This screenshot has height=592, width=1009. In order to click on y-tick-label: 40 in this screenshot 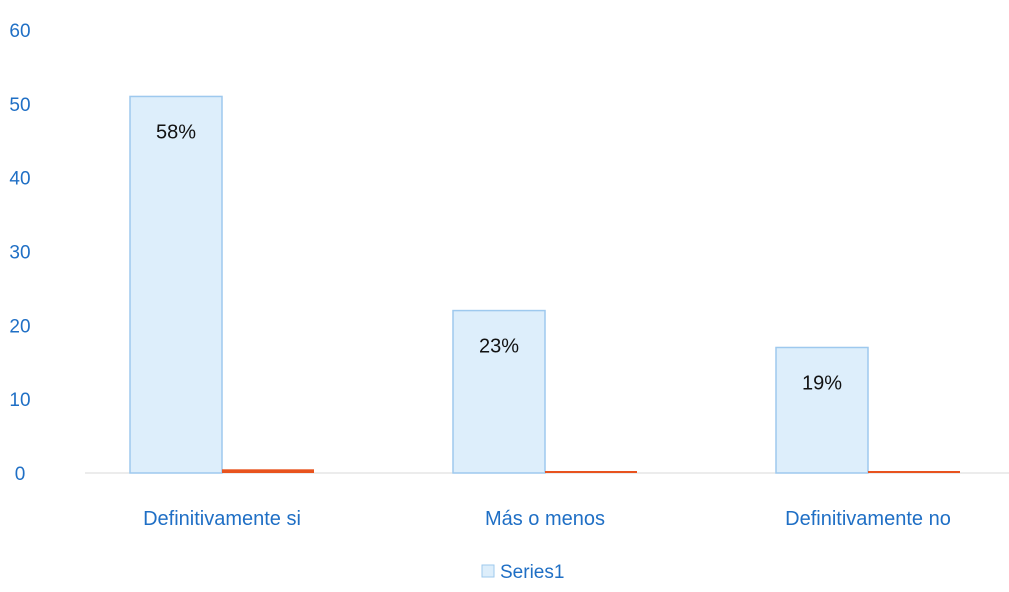, I will do `click(19, 179)`.